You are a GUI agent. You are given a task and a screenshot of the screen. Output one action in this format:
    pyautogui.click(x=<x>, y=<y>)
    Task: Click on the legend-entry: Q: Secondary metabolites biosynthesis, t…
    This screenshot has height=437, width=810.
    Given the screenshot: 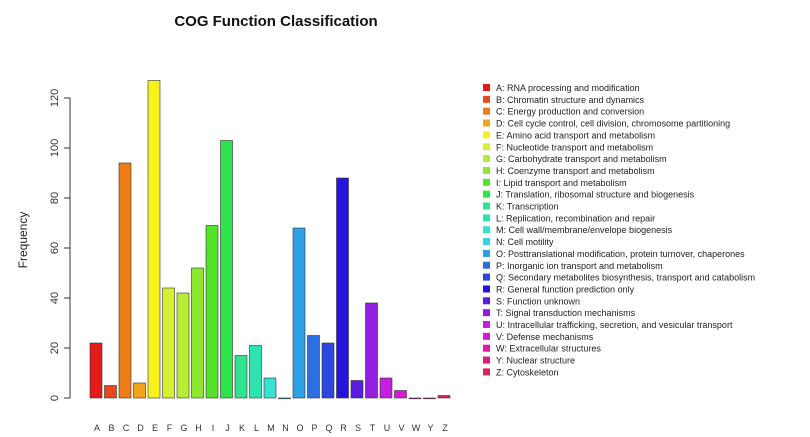 What is the action you would take?
    pyautogui.click(x=625, y=278)
    